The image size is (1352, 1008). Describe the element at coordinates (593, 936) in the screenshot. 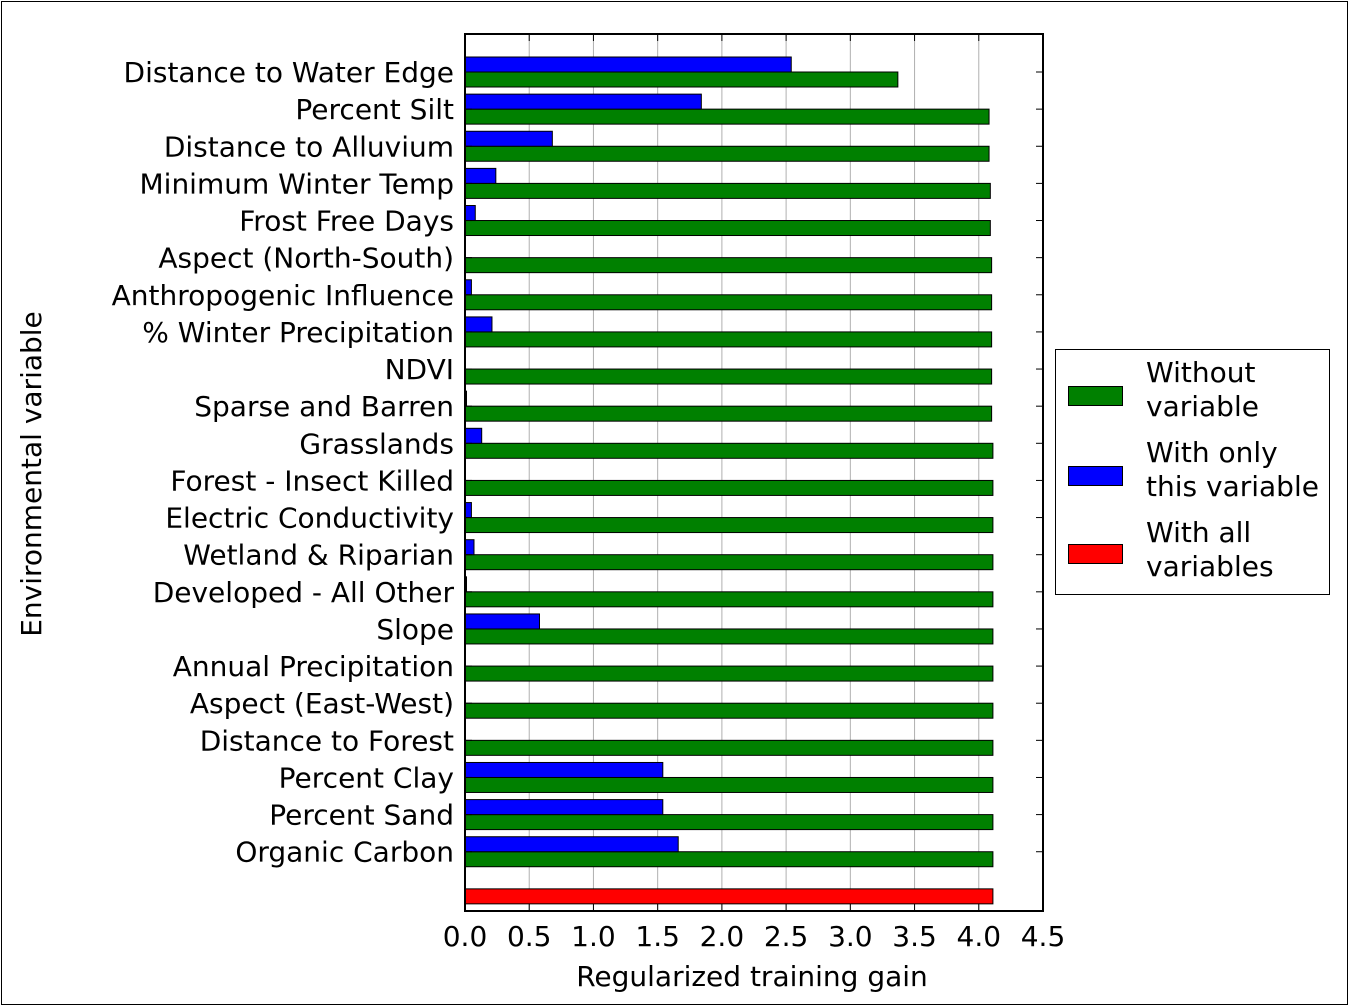

I see `x-tick-label: 1.0` at that location.